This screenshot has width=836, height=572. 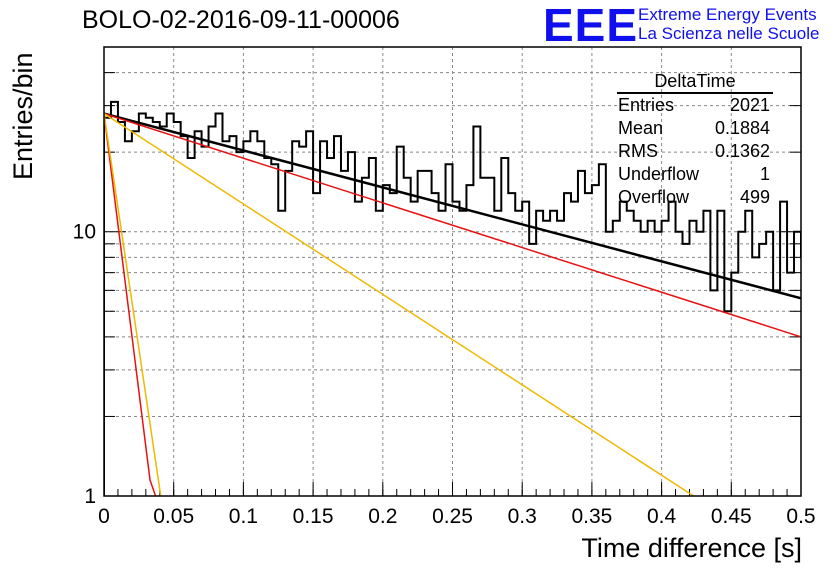 What do you see at coordinates (754, 197) in the screenshot?
I see `stat-value: 499` at bounding box center [754, 197].